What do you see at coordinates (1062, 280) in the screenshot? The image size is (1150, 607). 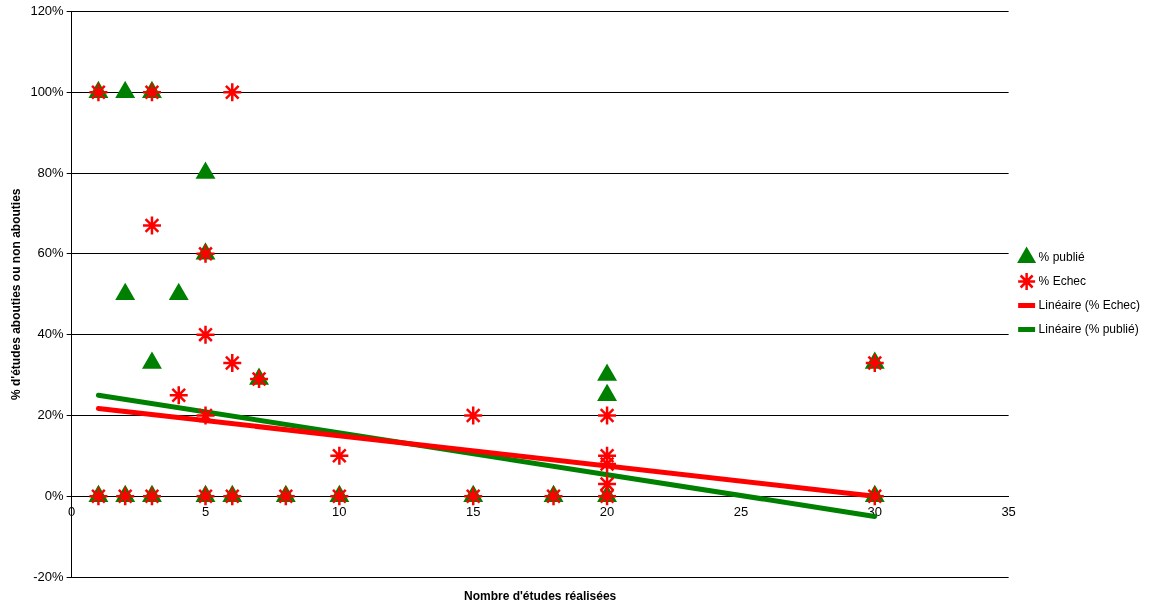 I see `legend-label: % Echec` at bounding box center [1062, 280].